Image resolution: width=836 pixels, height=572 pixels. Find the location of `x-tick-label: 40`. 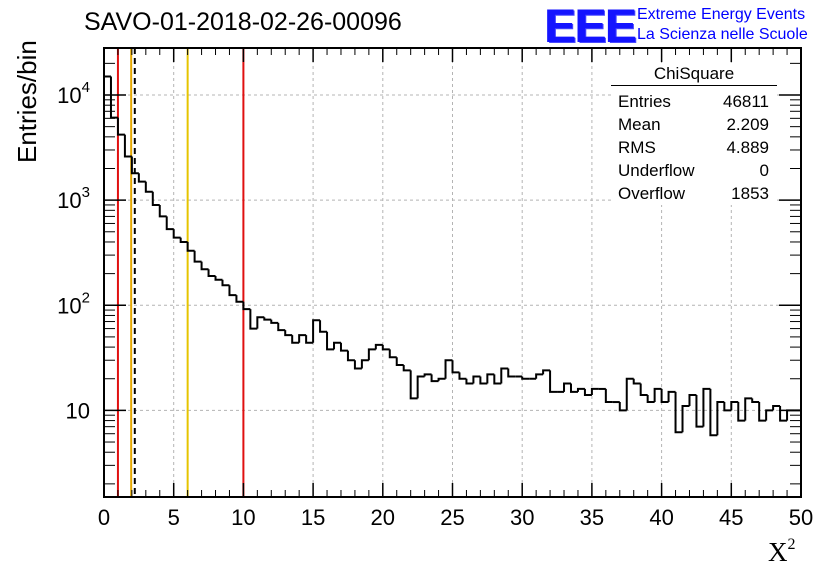

x-tick-label: 40 is located at coordinates (661, 517).